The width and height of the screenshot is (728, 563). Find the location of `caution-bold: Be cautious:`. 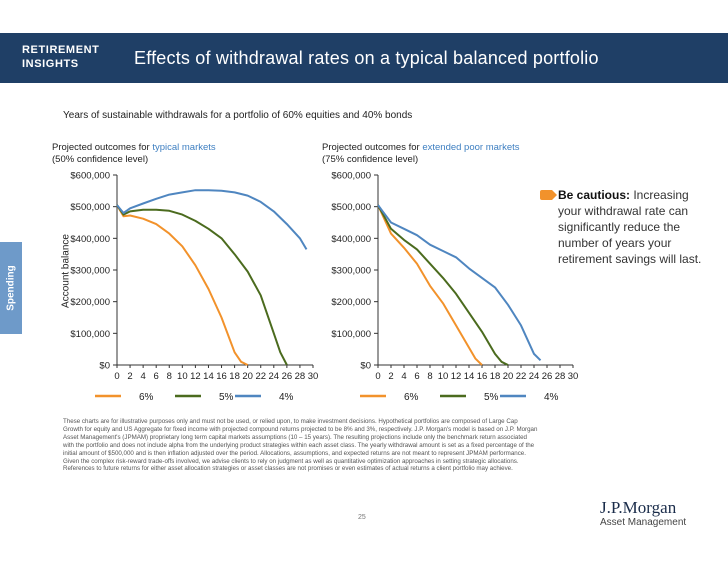

caution-bold: Be cautious: is located at coordinates (594, 195).